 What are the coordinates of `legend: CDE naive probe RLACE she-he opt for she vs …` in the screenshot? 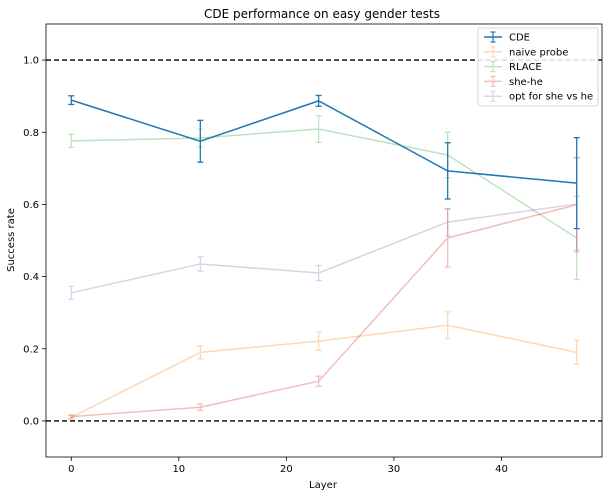 It's located at (538, 67).